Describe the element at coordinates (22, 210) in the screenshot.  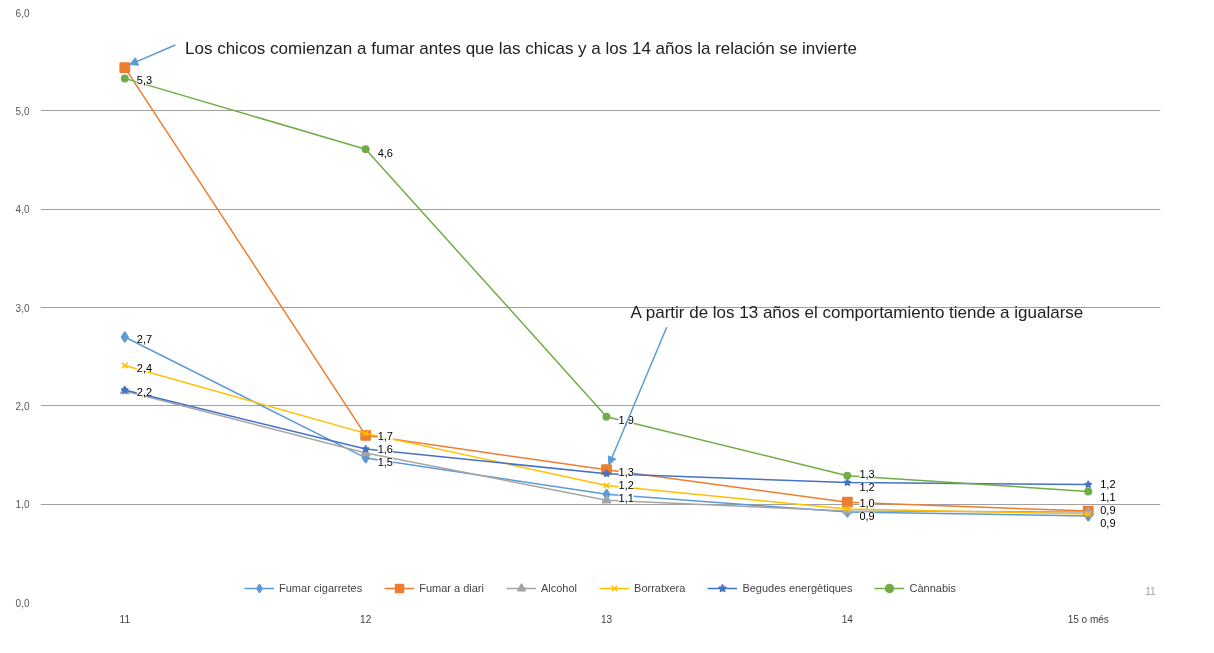
I see `y-tick-label: 4,0` at that location.